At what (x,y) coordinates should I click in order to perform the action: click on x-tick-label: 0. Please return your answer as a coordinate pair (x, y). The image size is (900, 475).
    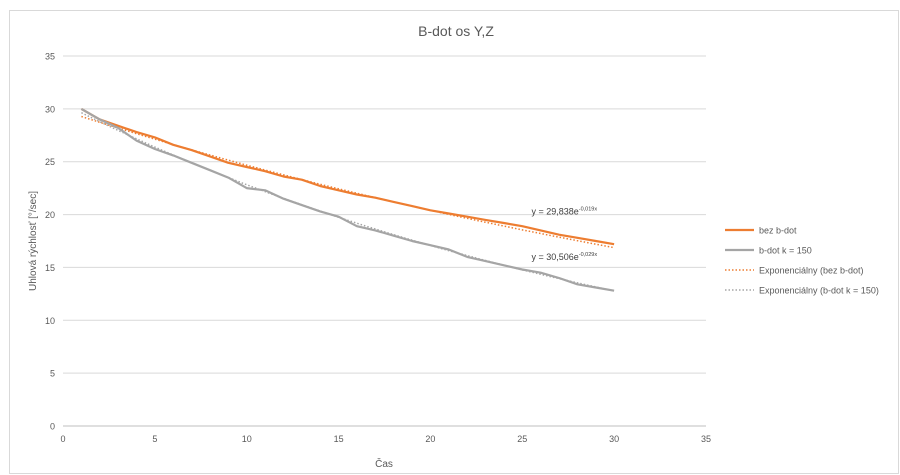
    Looking at the image, I should click on (62, 439).